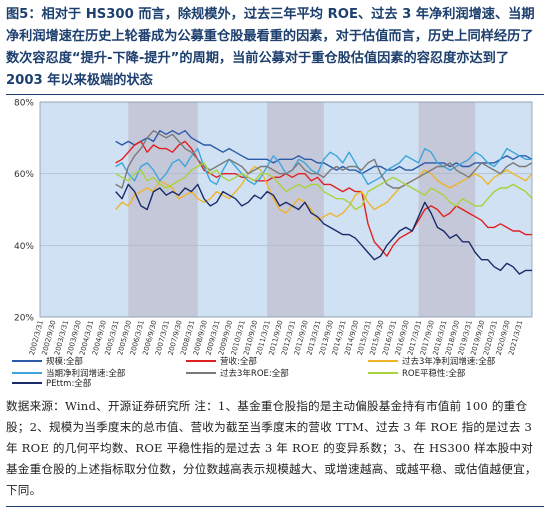 Image resolution: width=550 pixels, height=511 pixels. Describe the element at coordinates (434, 373) in the screenshot. I see `legend-label: ROE平稳性:全部` at that location.